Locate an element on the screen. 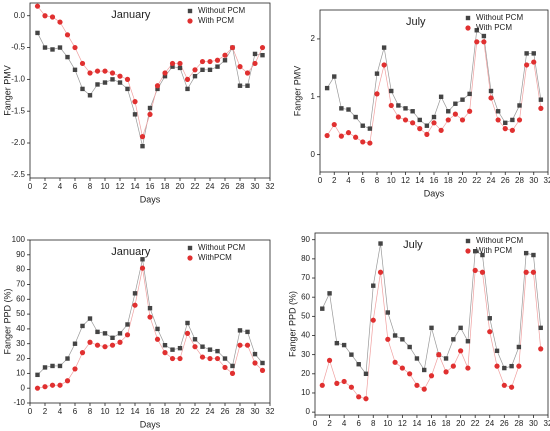 The width and height of the screenshot is (550, 431). x-tick-label: 12 is located at coordinates (402, 423).